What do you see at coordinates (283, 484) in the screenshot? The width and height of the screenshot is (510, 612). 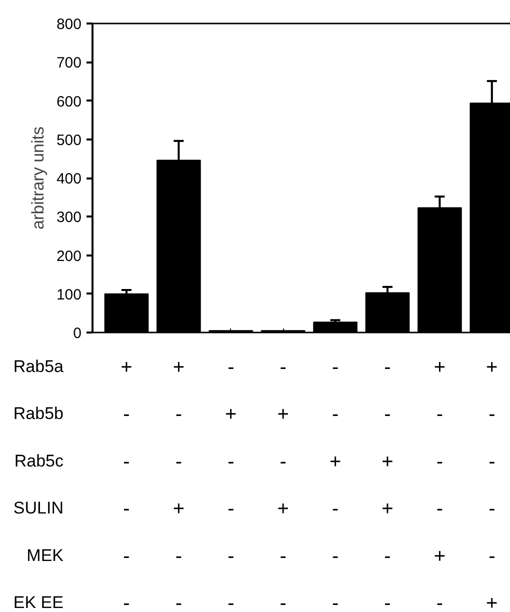 I see `category-label: - + - + - -` at bounding box center [283, 484].